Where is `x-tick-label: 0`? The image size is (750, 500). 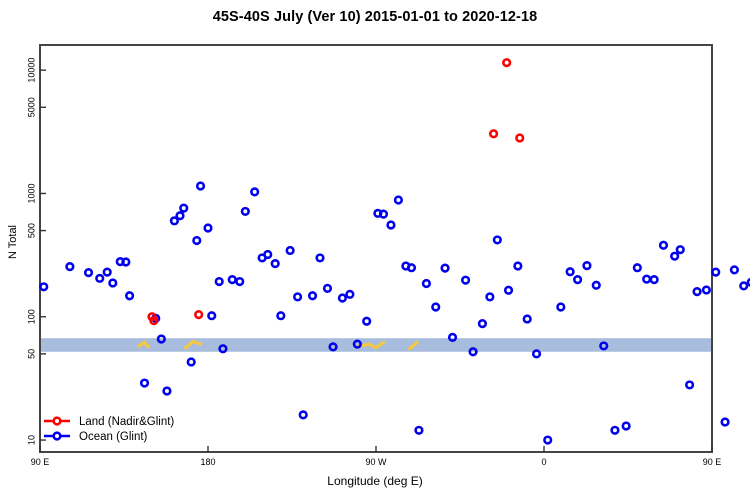 x-tick-label: 0 is located at coordinates (543, 462).